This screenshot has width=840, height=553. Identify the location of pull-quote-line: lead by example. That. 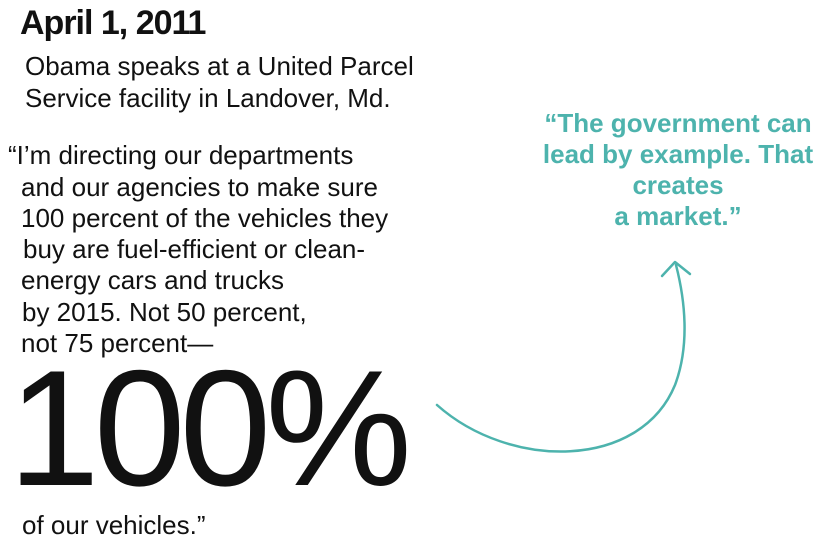
(678, 154).